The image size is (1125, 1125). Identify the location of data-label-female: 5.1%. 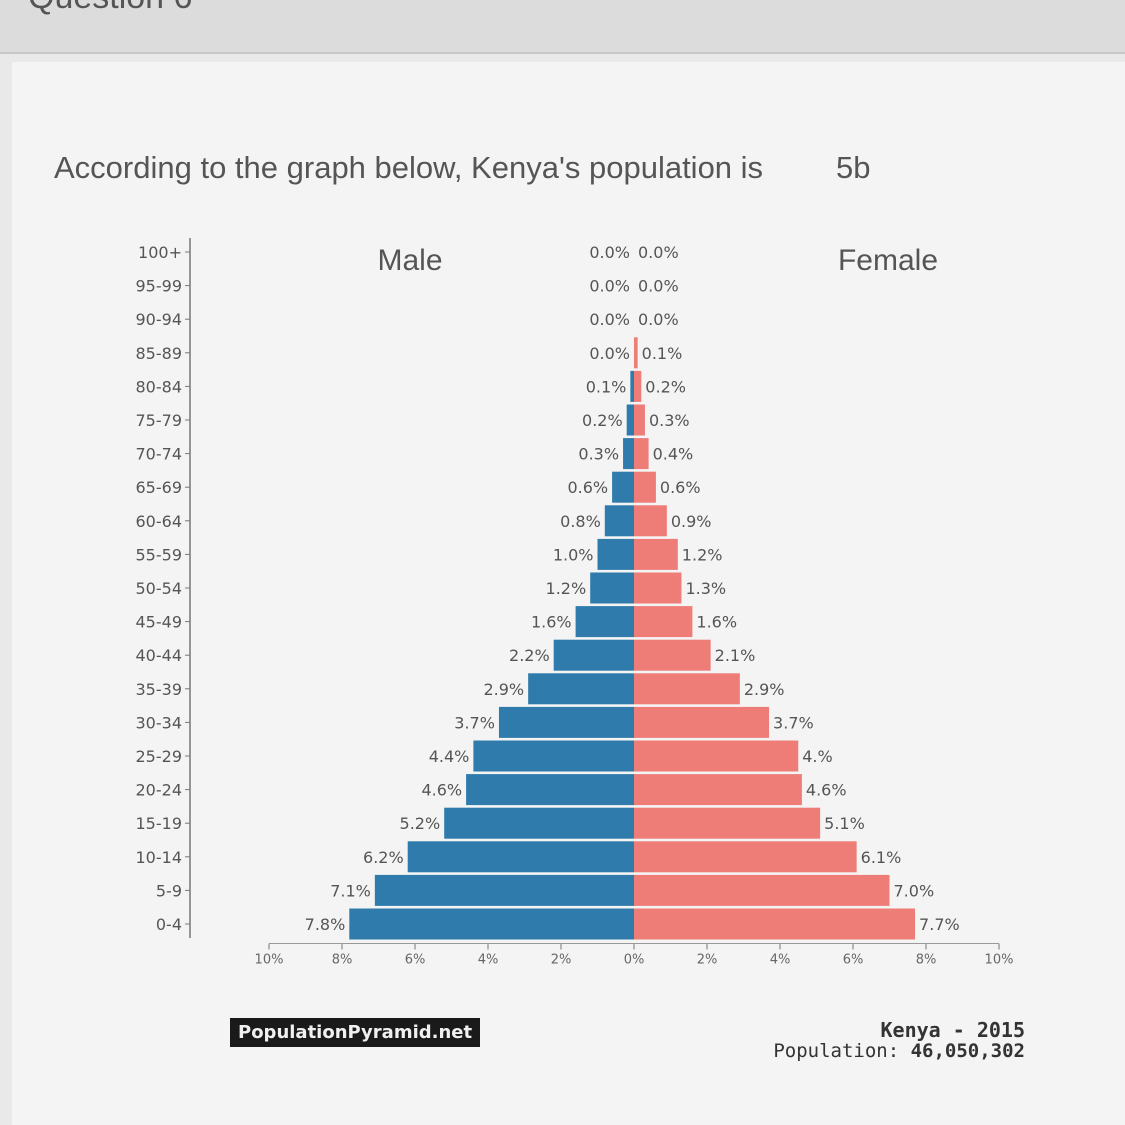
(844, 823).